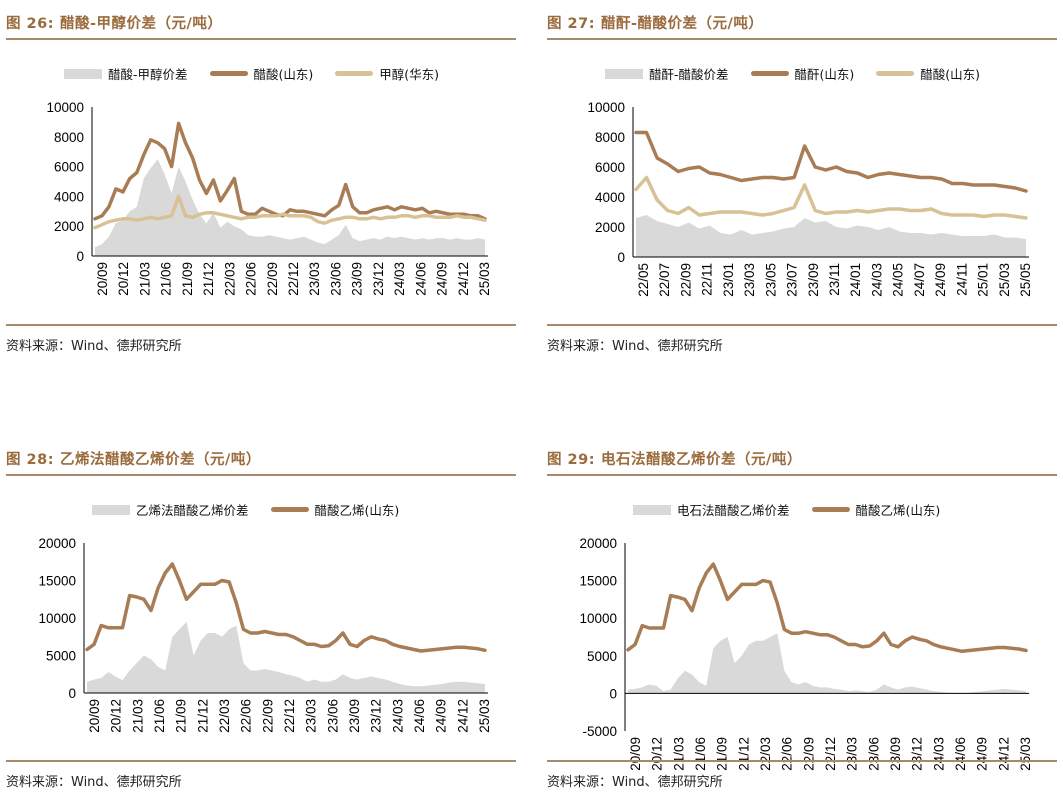 This screenshot has width=1063, height=806. I want to click on legend-label: 醋酸(山东), so click(950, 74).